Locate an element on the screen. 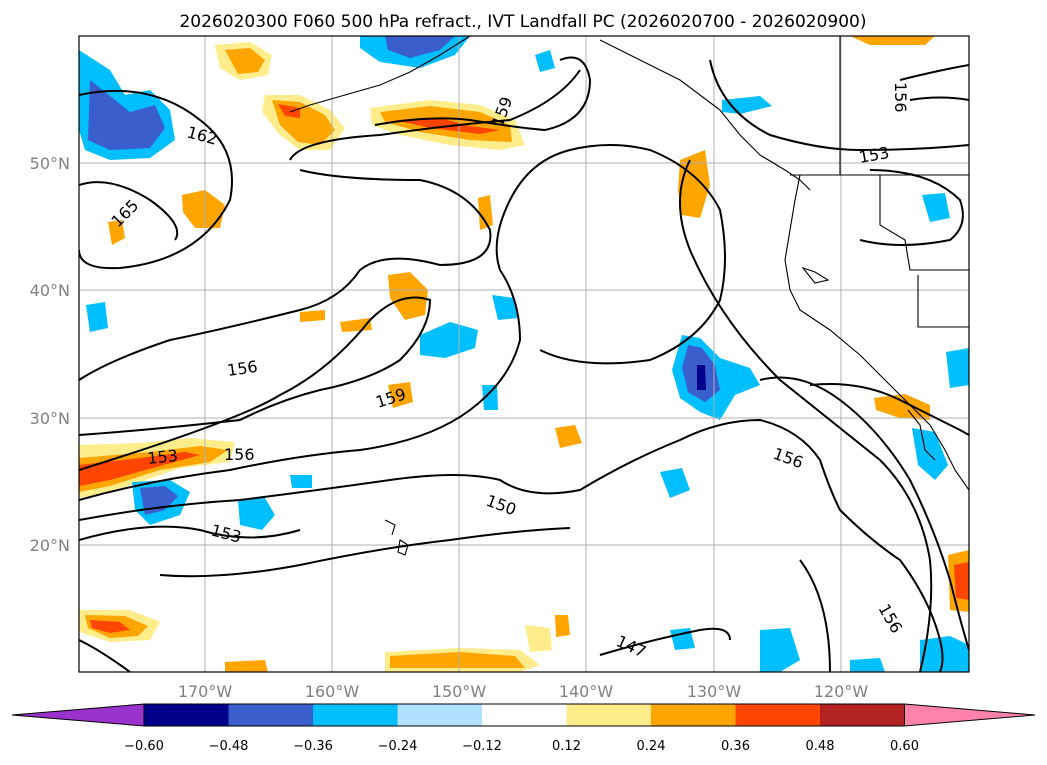 The height and width of the screenshot is (765, 1047). lat-label-50n: 50°N is located at coordinates (50, 163).